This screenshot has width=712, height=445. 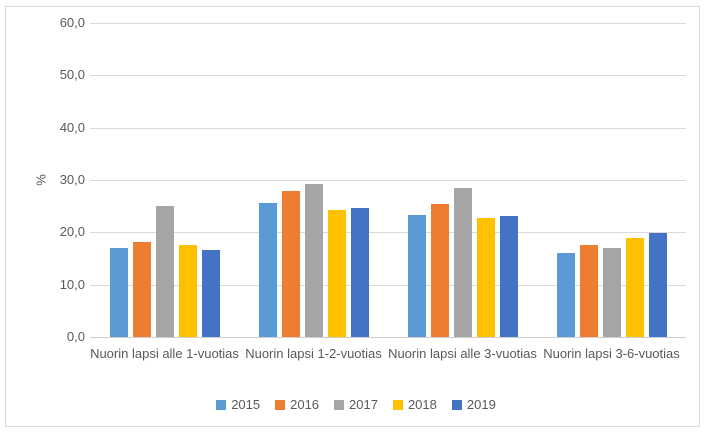 I want to click on legend-item-2018: 2018, so click(x=414, y=404).